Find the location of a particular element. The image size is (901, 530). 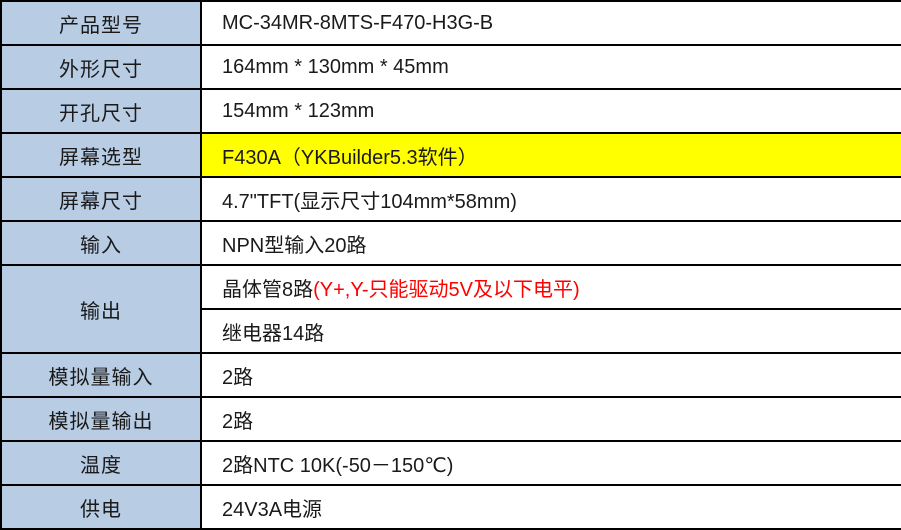

label-output-merged: 输出 is located at coordinates (101, 309).